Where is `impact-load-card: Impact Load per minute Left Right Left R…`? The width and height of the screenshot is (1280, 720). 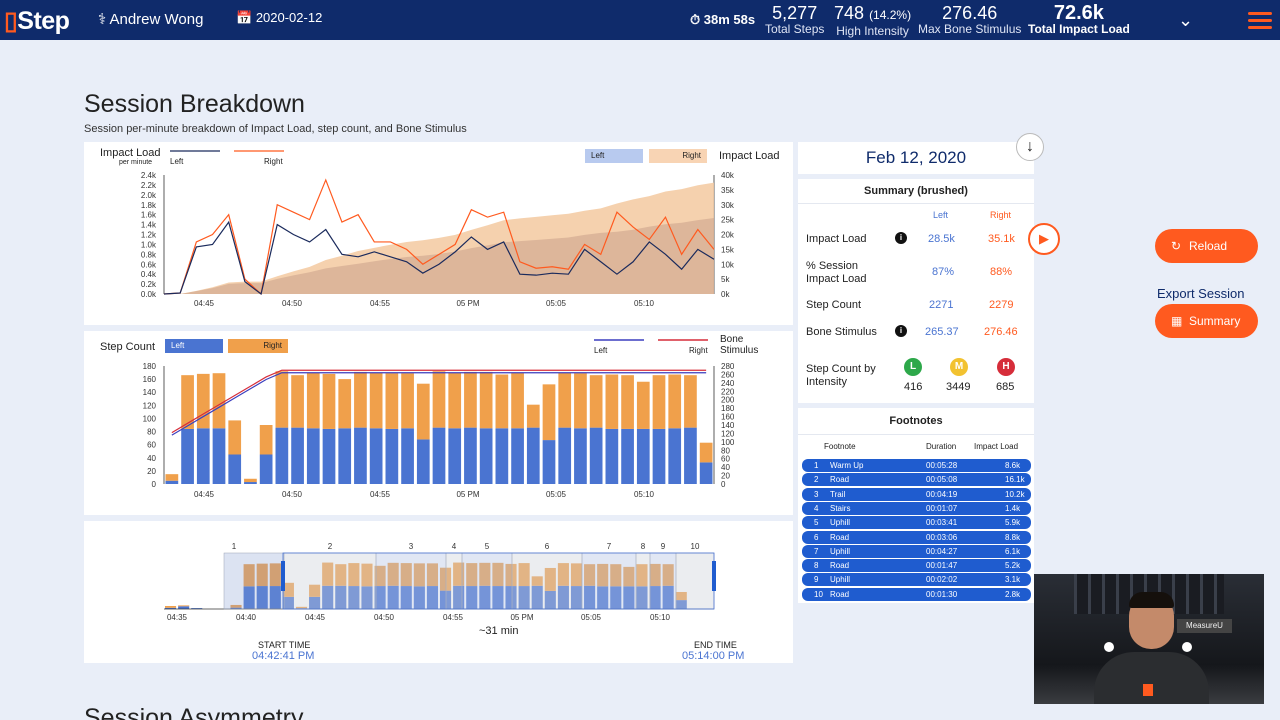 impact-load-card: Impact Load per minute Left Right Left R… is located at coordinates (438, 233).